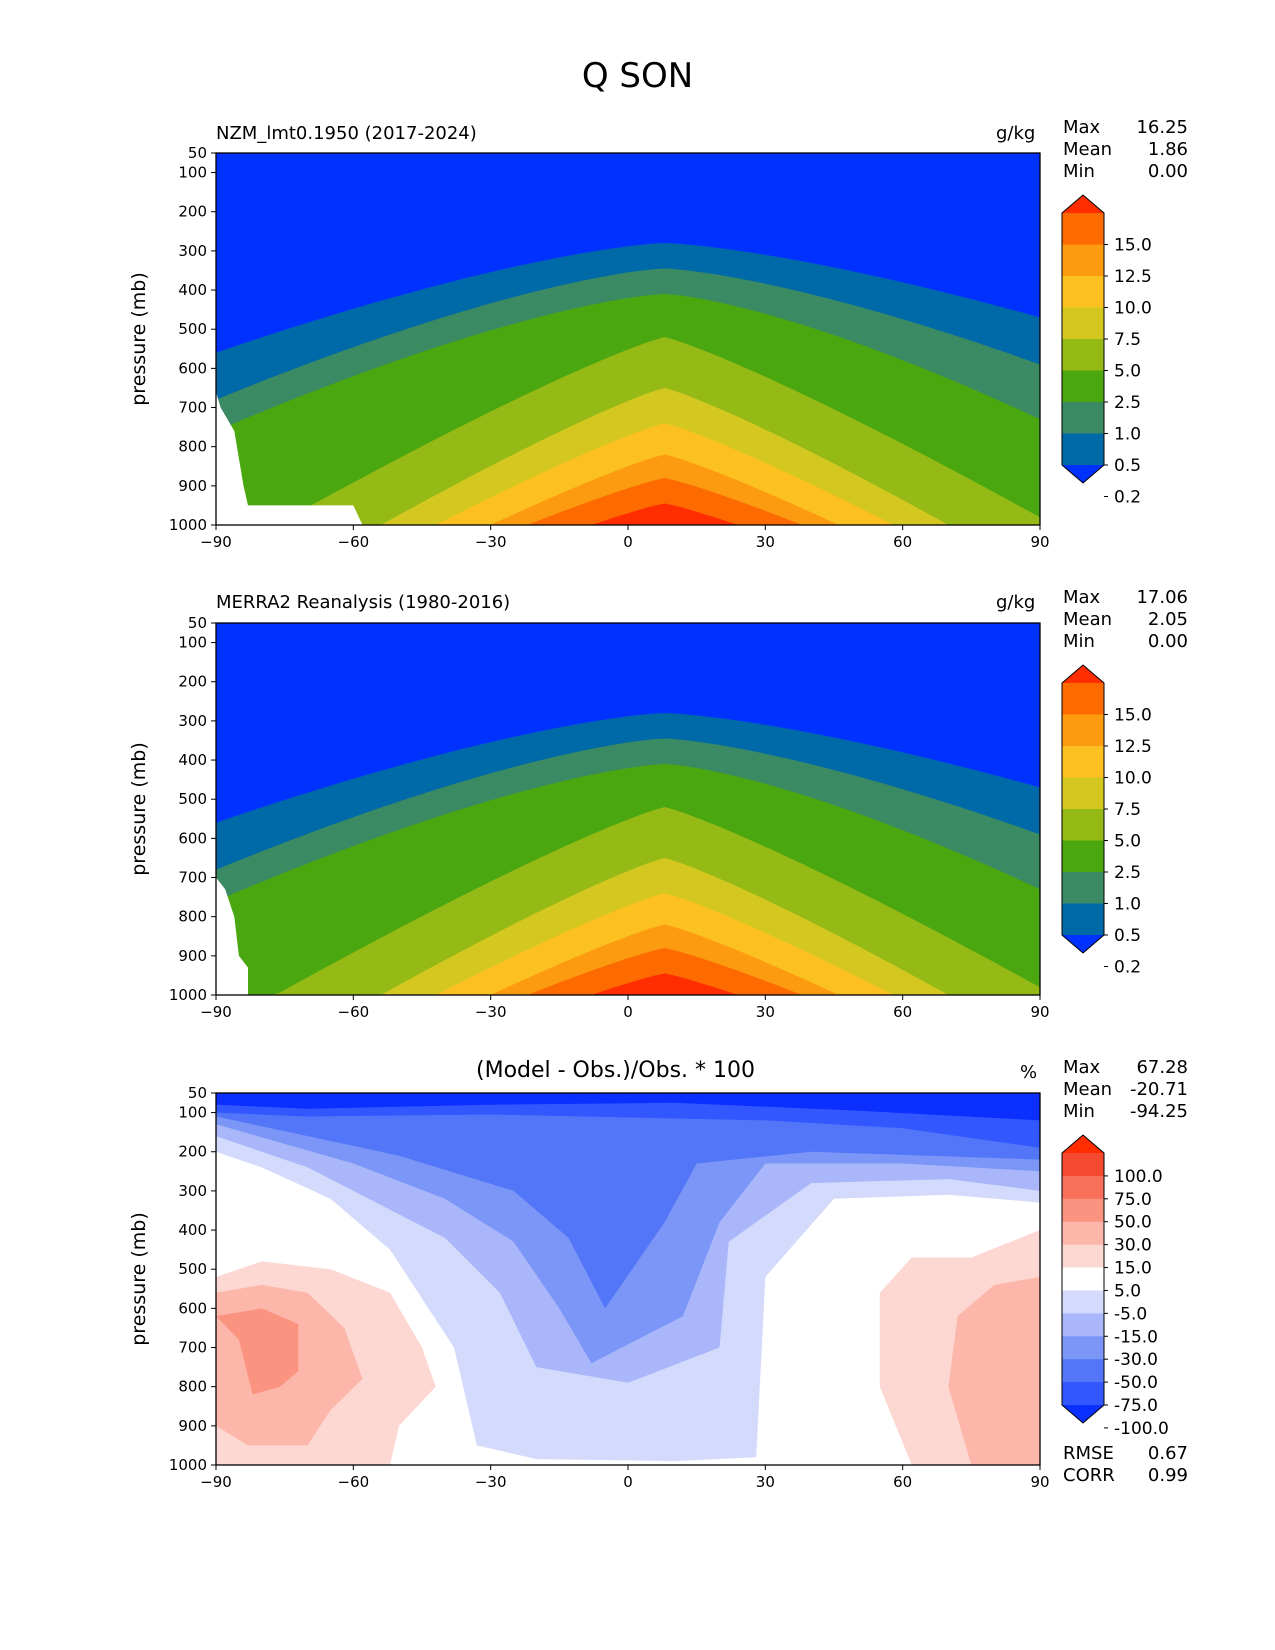 This screenshot has width=1275, height=1650. What do you see at coordinates (1136, 1383) in the screenshot?
I see `colorbar-label: -50.0` at bounding box center [1136, 1383].